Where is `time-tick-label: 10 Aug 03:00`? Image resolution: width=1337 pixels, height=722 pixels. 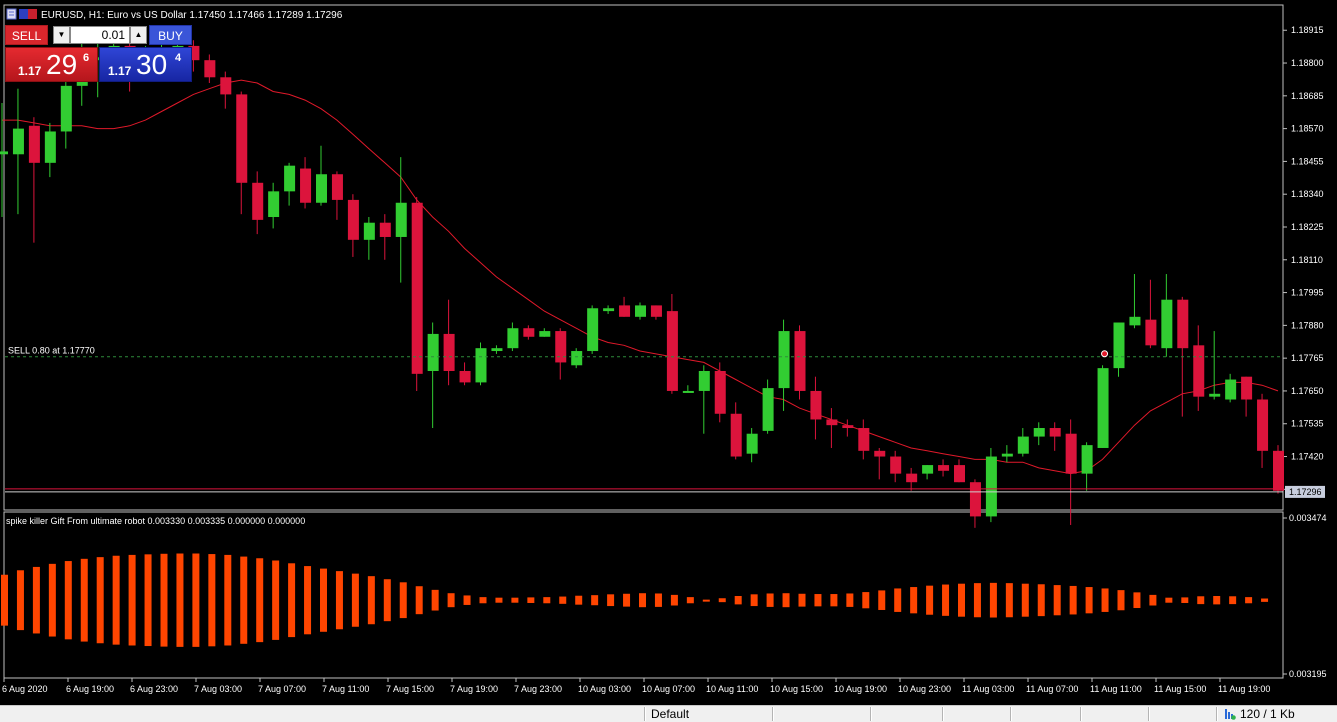 time-tick-label: 10 Aug 03:00 is located at coordinates (604, 689).